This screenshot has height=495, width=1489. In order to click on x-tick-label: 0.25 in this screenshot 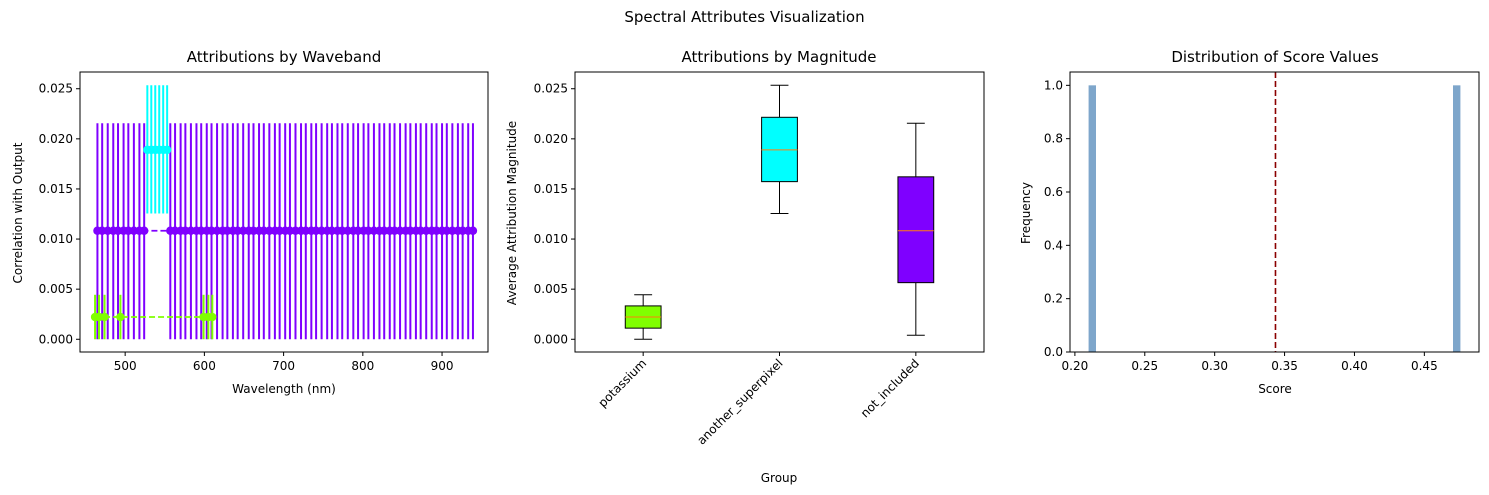, I will do `click(1144, 366)`.